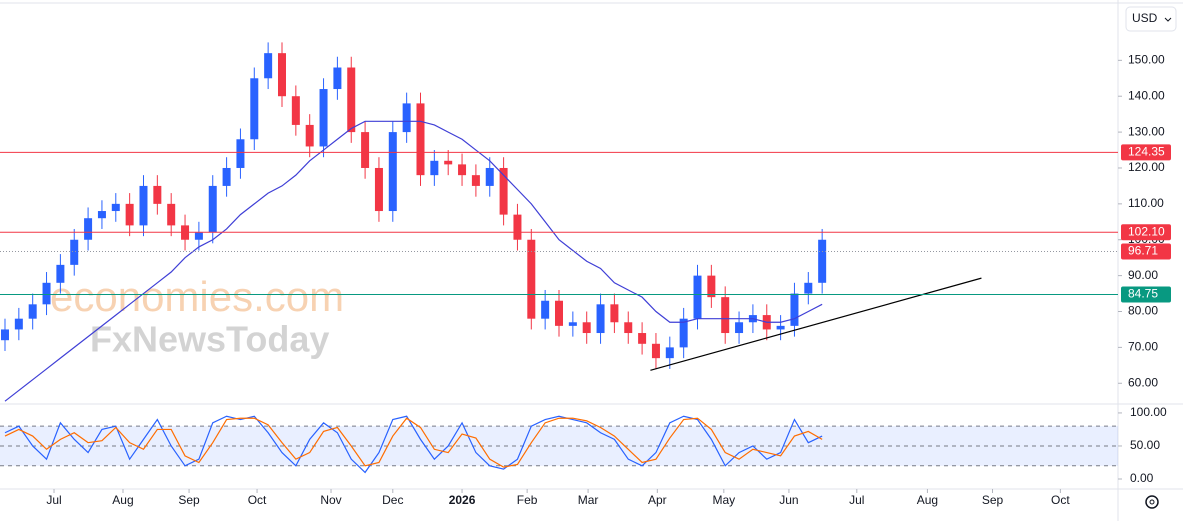  Describe the element at coordinates (1143, 311) in the screenshot. I see `y-tick-label: 80.00` at that location.